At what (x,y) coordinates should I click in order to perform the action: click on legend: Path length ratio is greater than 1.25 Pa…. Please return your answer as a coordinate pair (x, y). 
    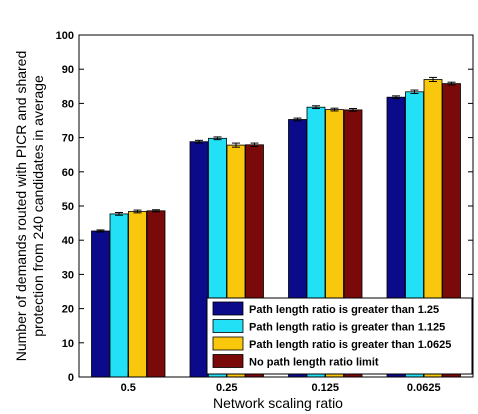
    Looking at the image, I should click on (339, 336).